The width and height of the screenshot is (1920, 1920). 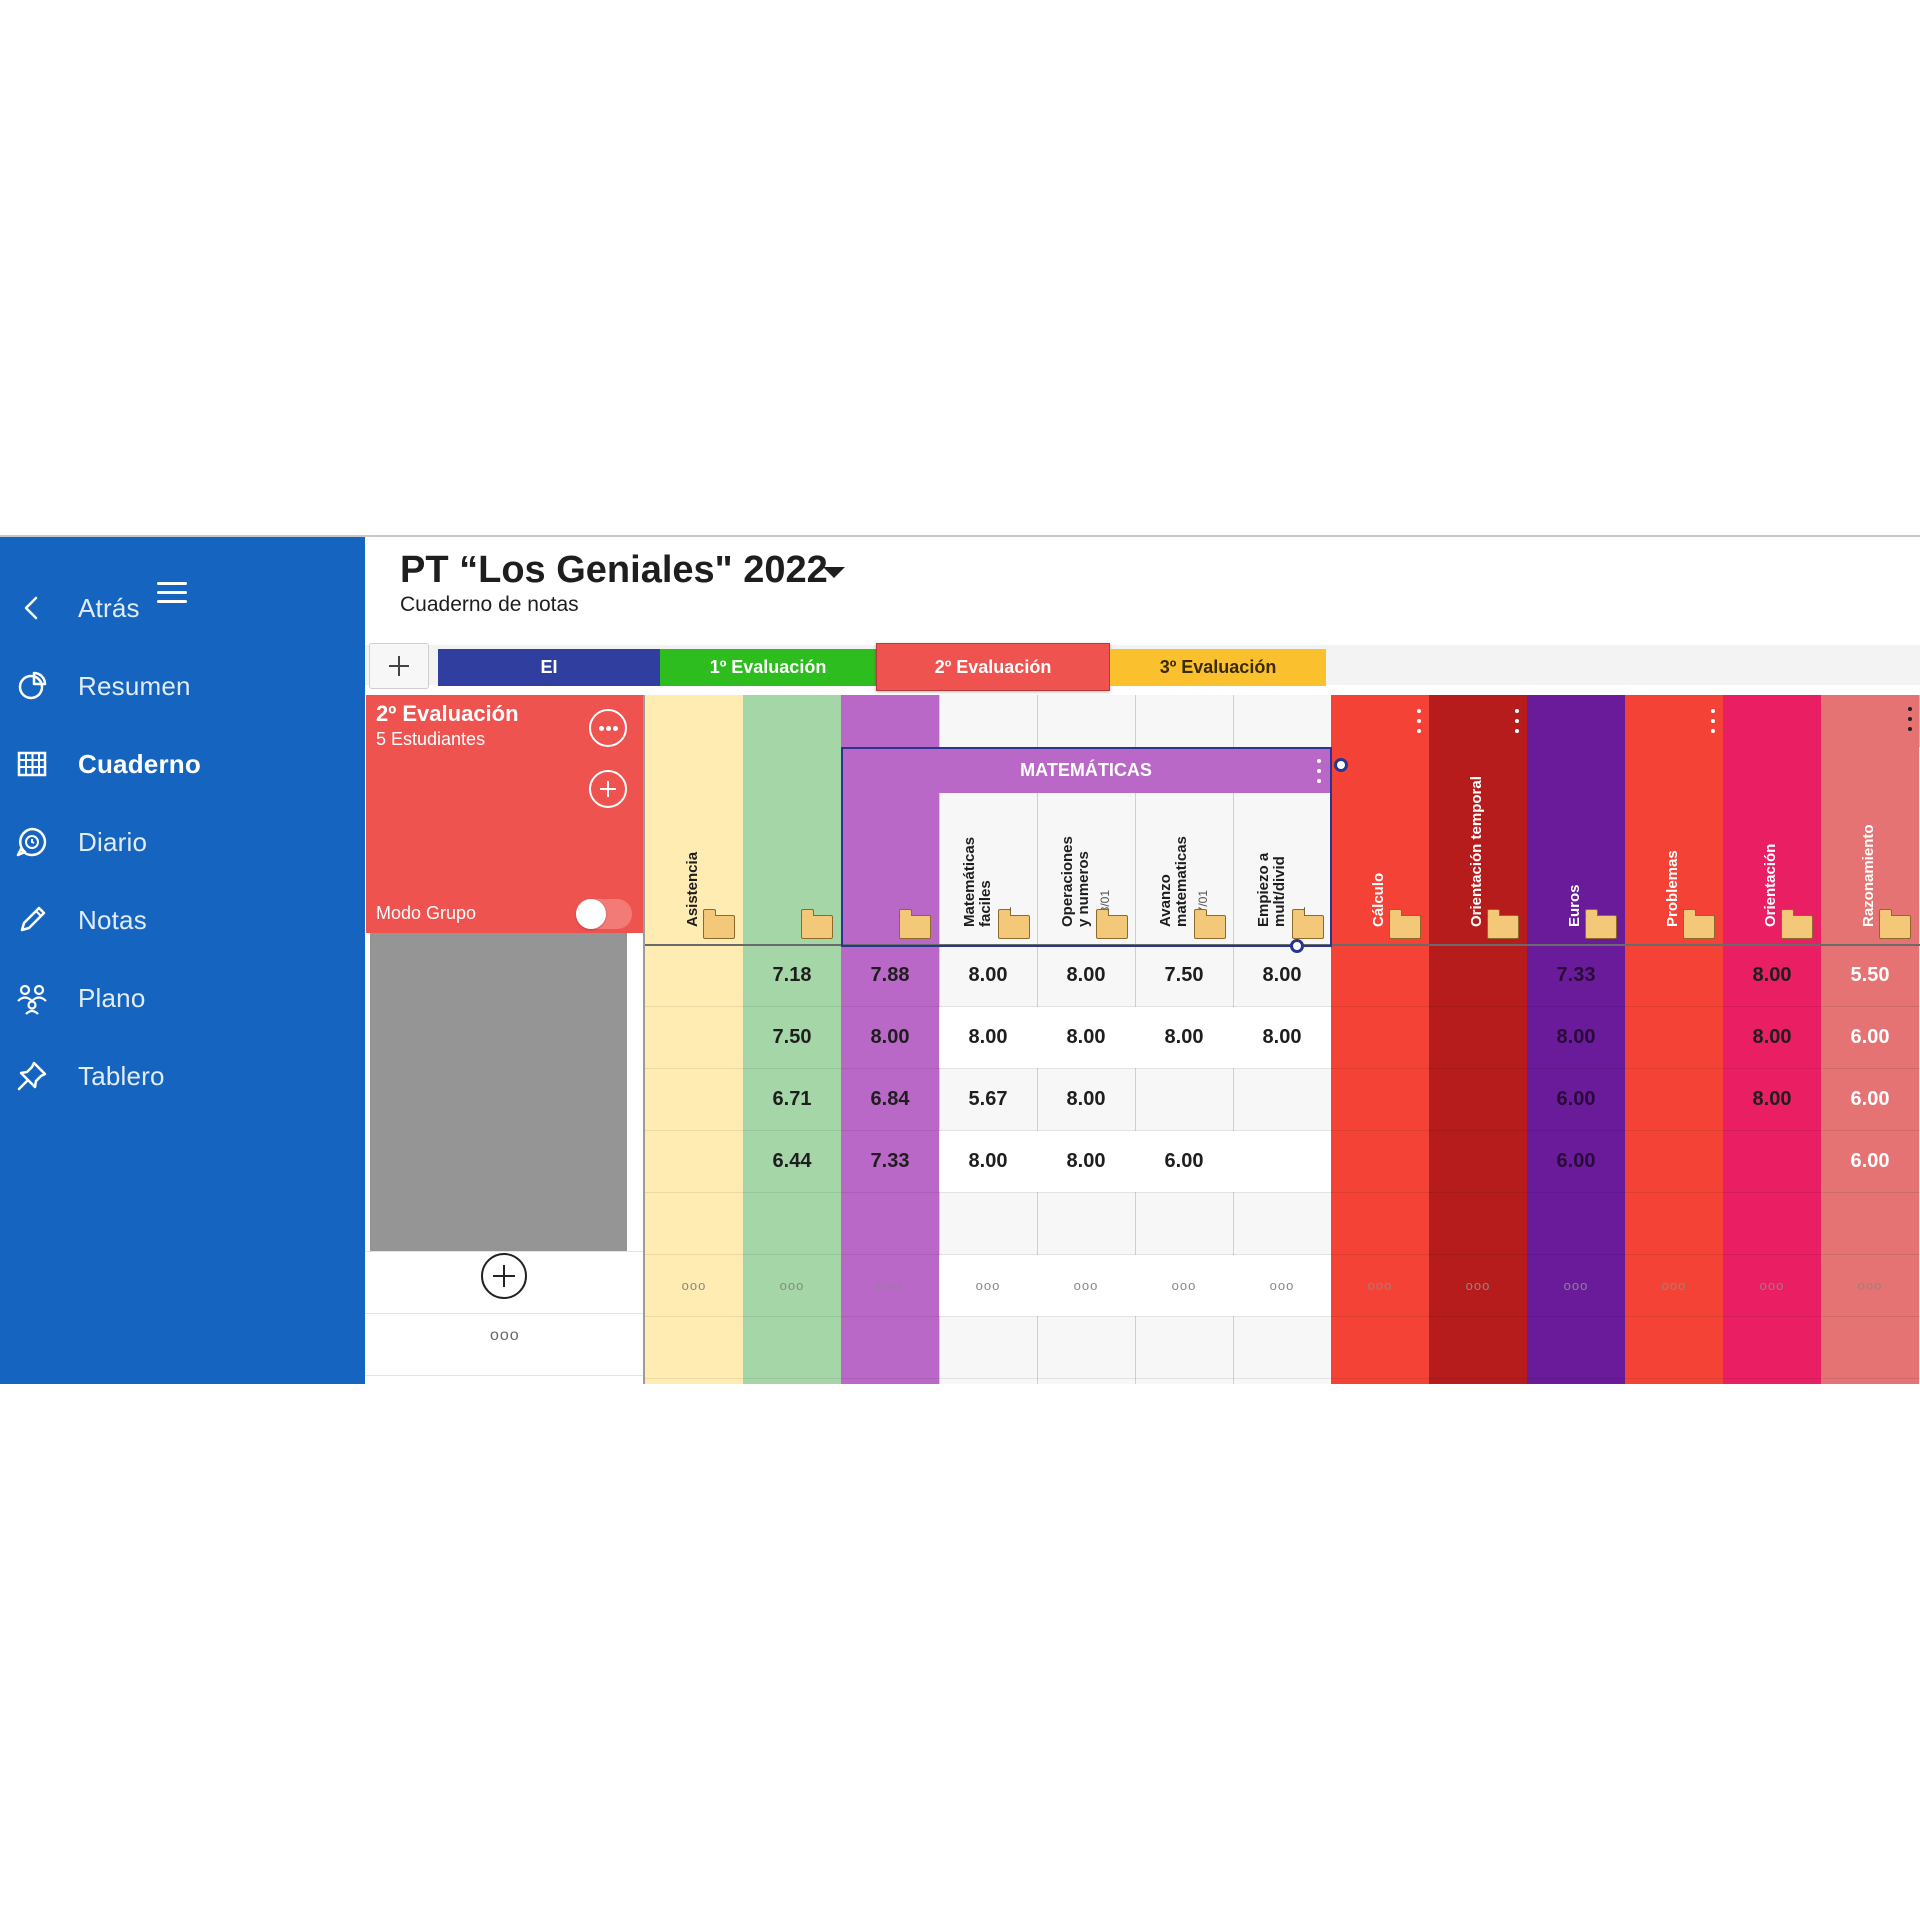 I want to click on grade-column: Razonamiento, so click(x=1870, y=1039).